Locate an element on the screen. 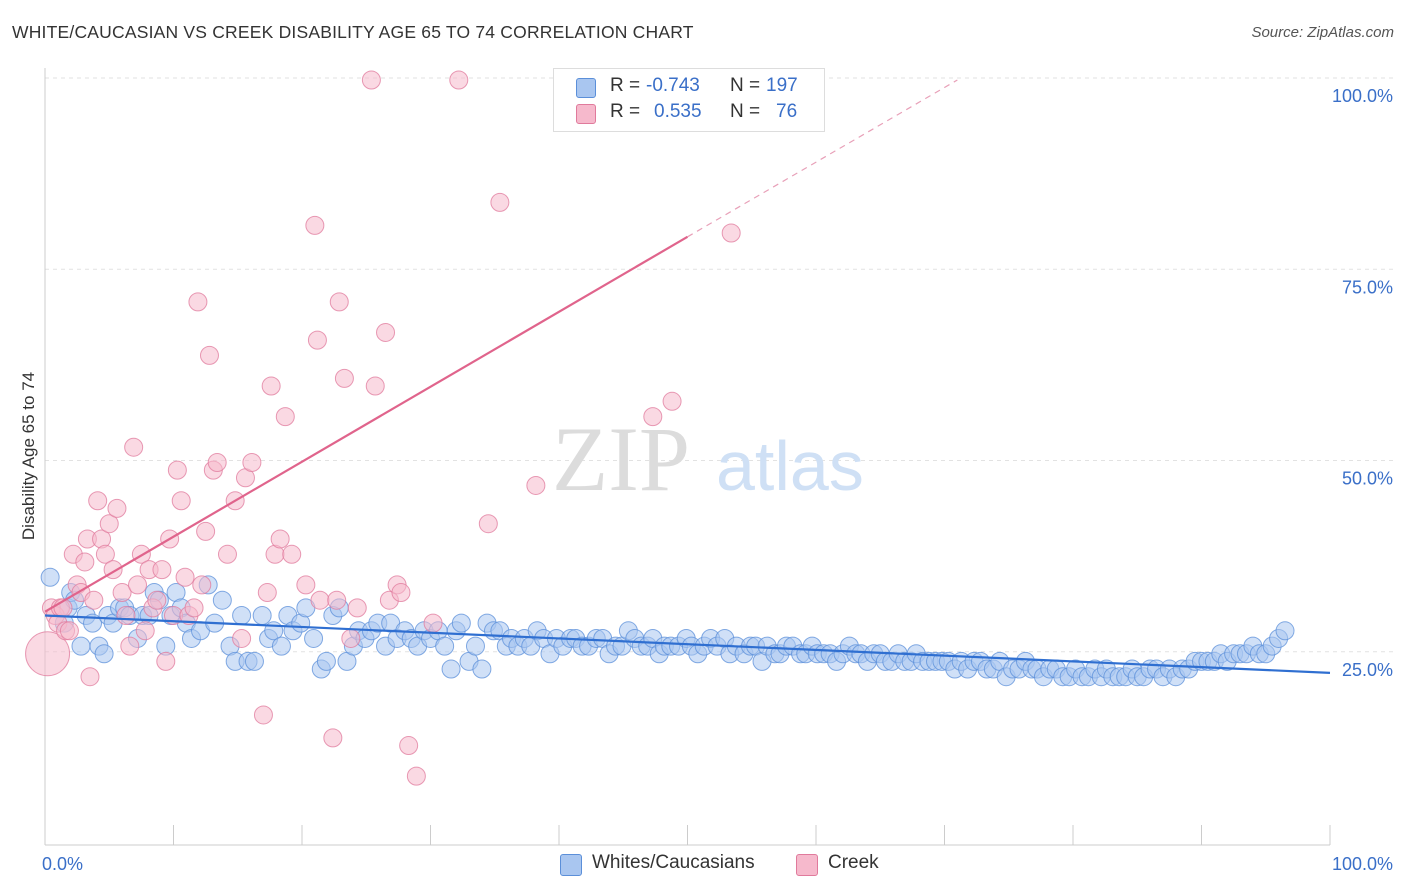  watermark-zip: ZIP is located at coordinates (621, 459).